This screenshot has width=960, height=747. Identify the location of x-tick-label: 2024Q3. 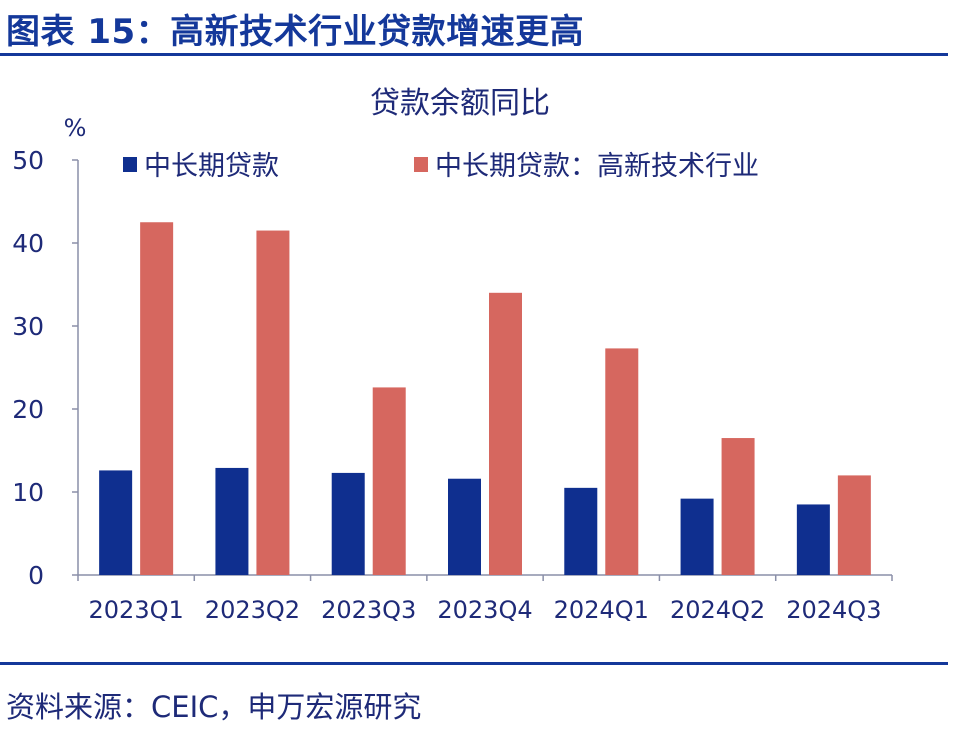
(833, 610).